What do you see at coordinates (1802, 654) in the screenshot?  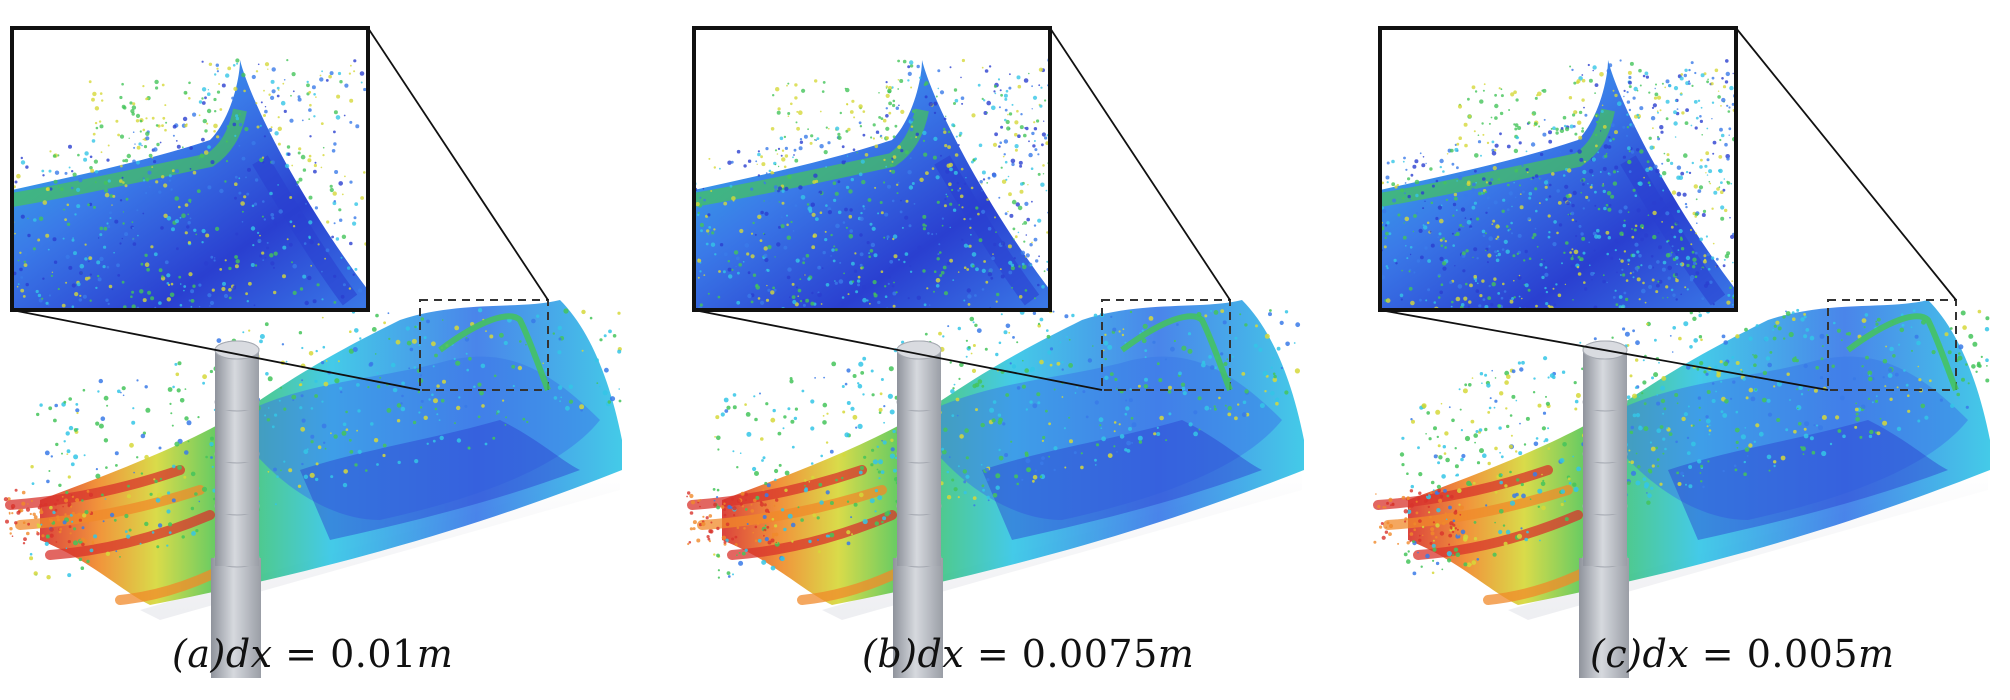 I see `caption-c-value: 0.005` at bounding box center [1802, 654].